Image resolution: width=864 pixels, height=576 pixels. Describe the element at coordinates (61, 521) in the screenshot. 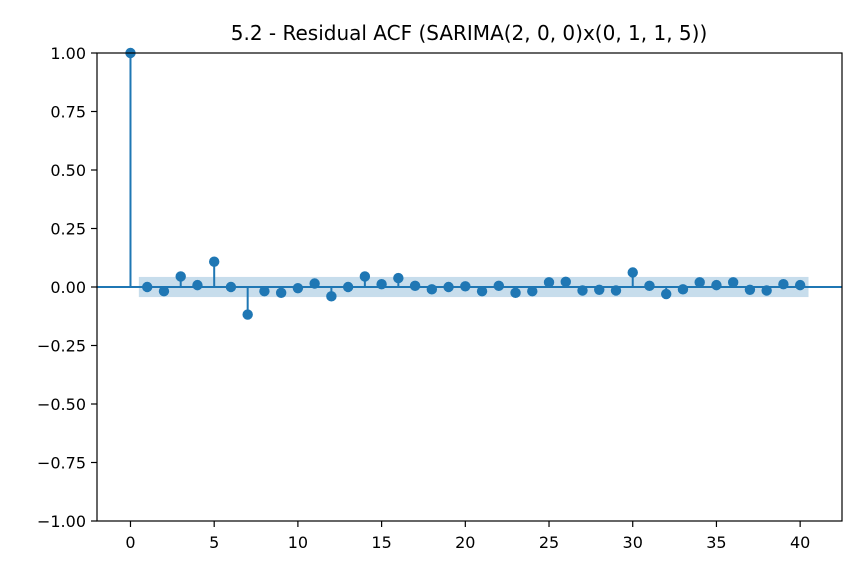

I see `y-tick-label: −1.00` at that location.